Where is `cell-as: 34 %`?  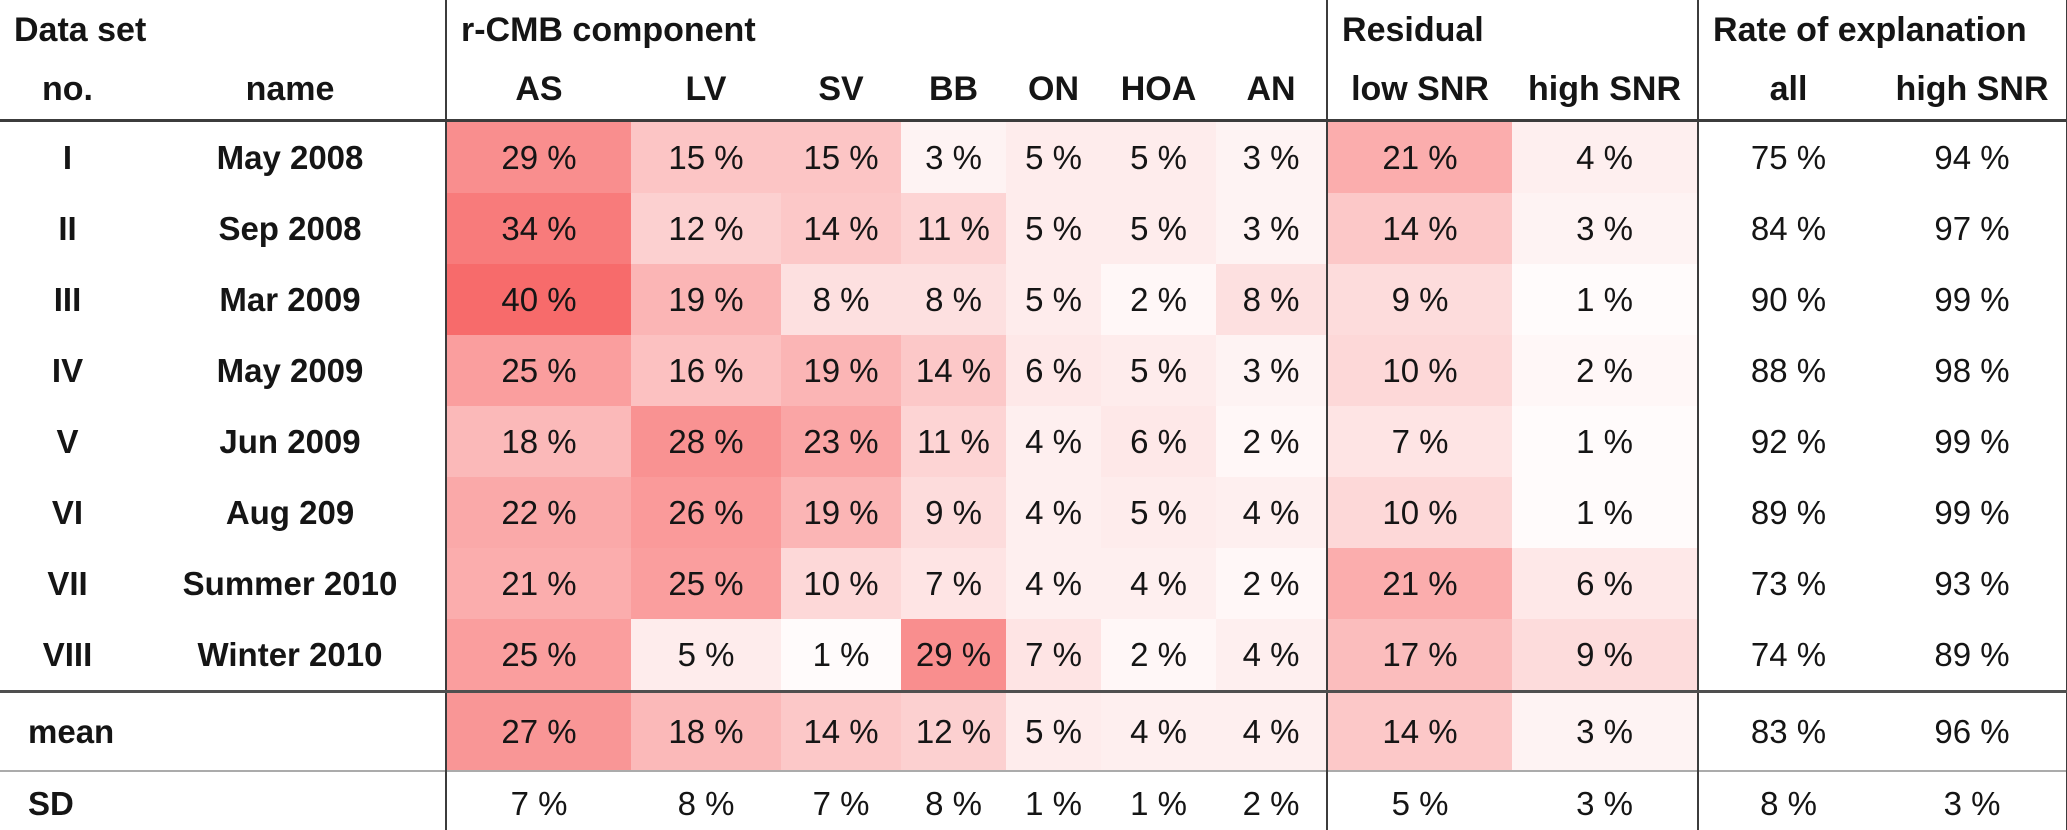
cell-as: 34 % is located at coordinates (538, 228).